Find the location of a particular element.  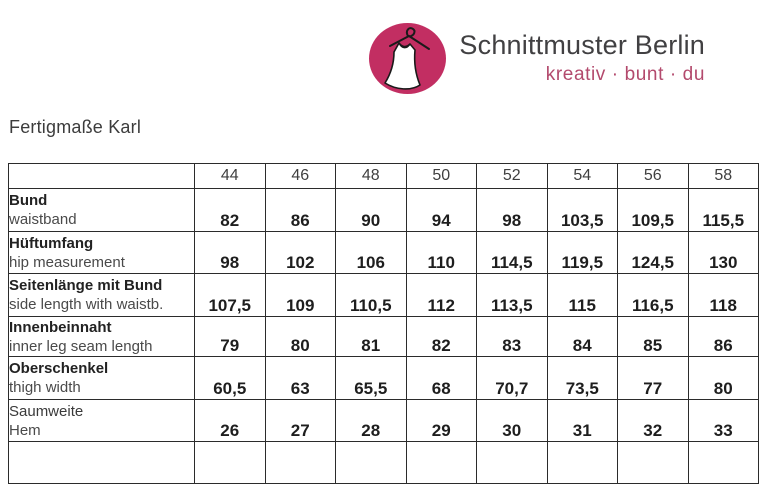

value-cell: 94 is located at coordinates (441, 210).